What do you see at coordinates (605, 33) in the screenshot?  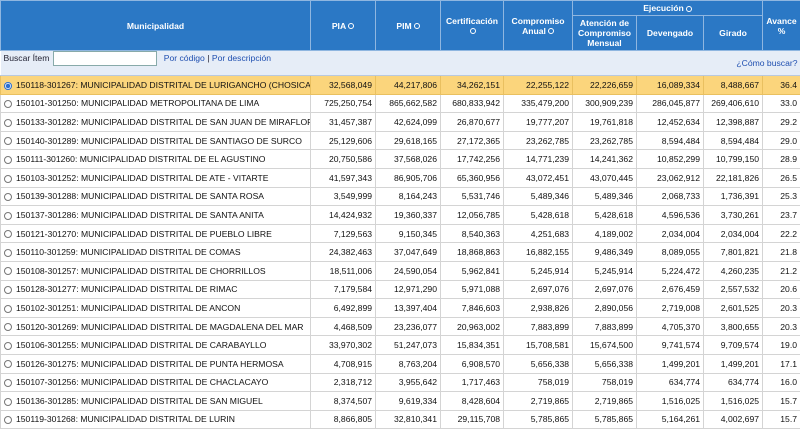 I see `col-header: Atención de Compromiso Mensual` at bounding box center [605, 33].